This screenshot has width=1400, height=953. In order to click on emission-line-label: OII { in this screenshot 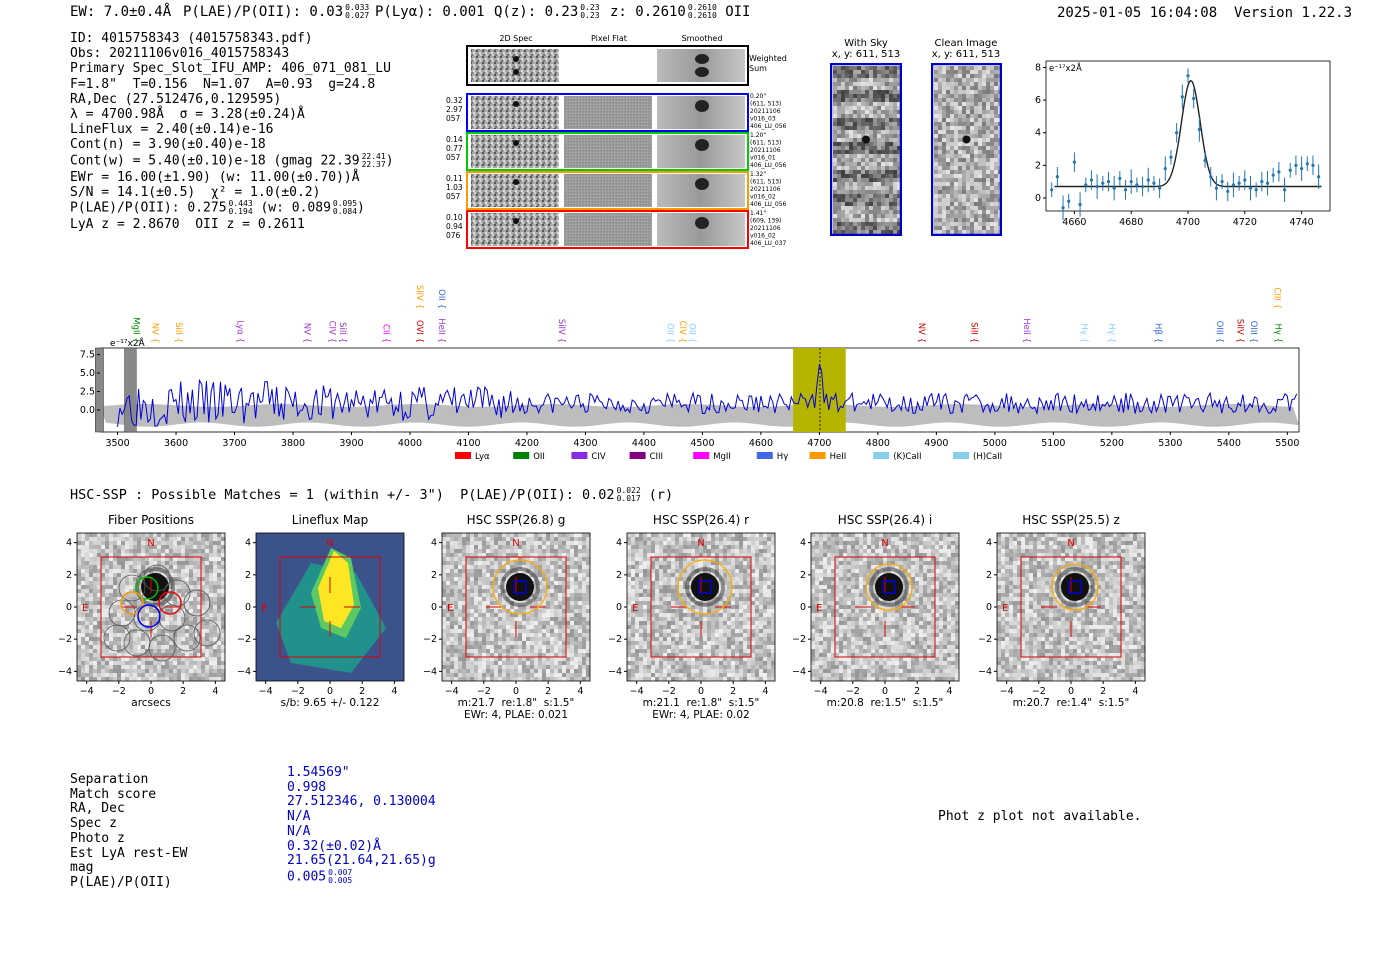, I will do `click(441, 299)`.